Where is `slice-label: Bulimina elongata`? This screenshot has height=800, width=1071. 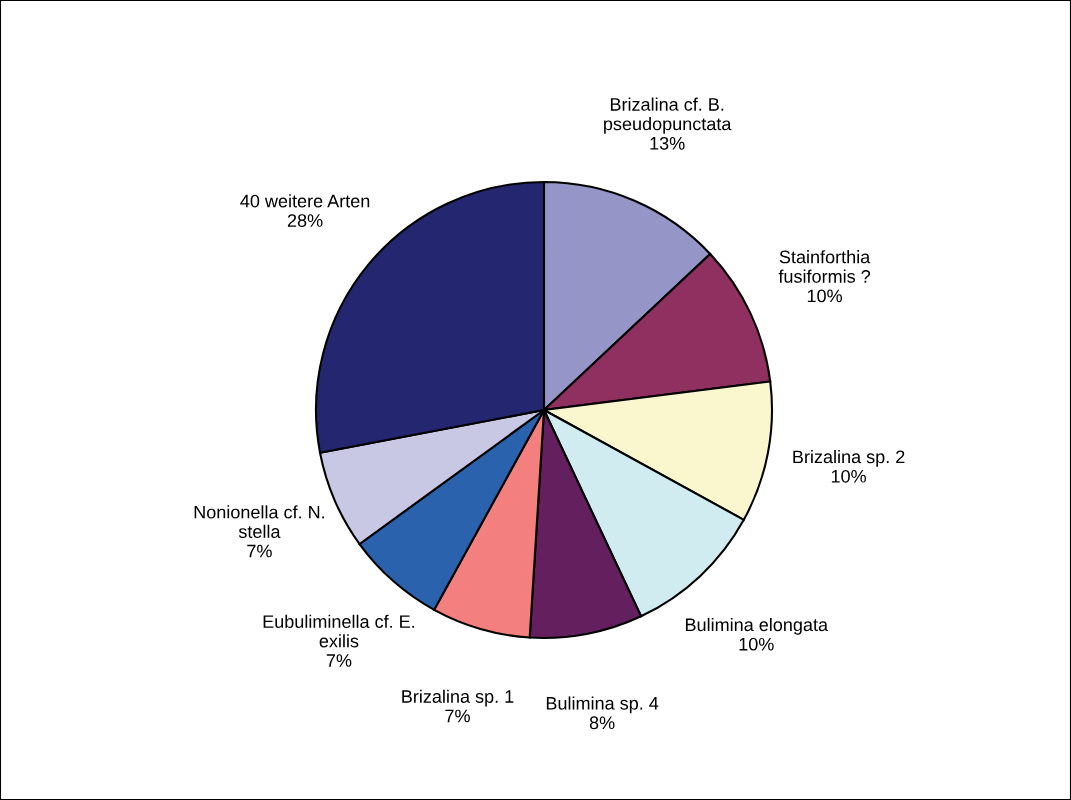 slice-label: Bulimina elongata is located at coordinates (757, 626).